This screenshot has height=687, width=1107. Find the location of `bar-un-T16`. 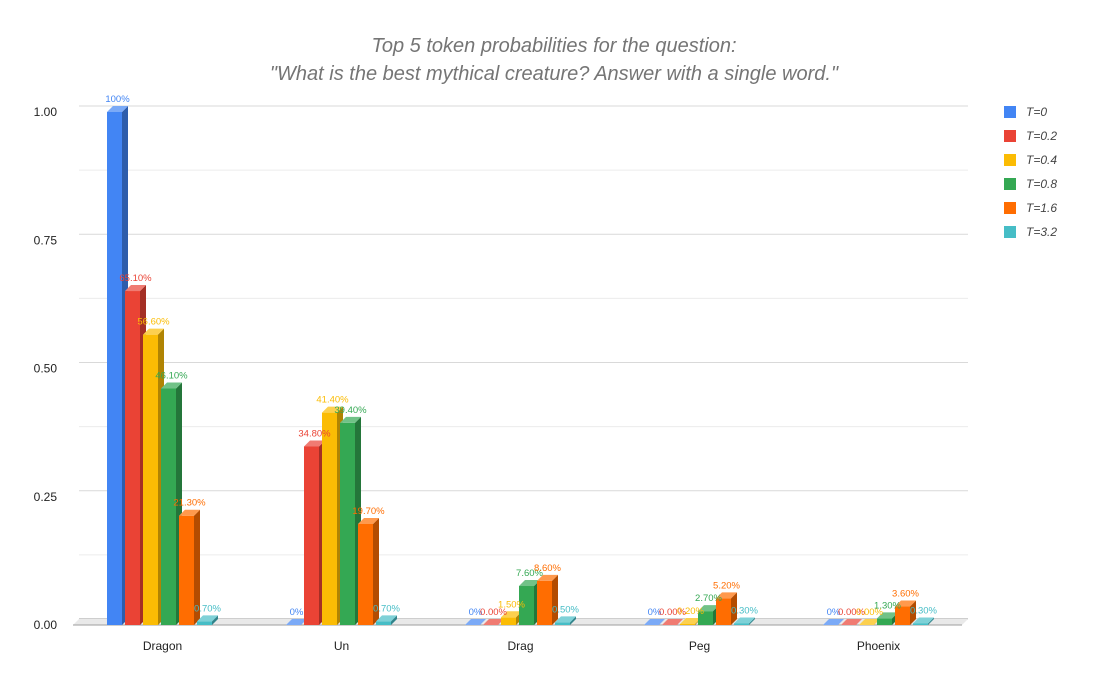

bar-un-T16 is located at coordinates (368, 571).